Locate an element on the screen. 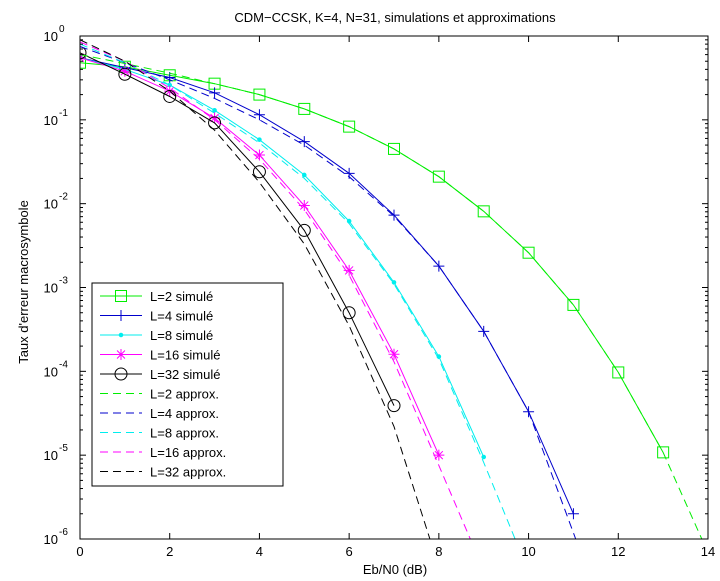 This screenshot has width=720, height=581. legend-label: L=16 simulé is located at coordinates (185, 355).